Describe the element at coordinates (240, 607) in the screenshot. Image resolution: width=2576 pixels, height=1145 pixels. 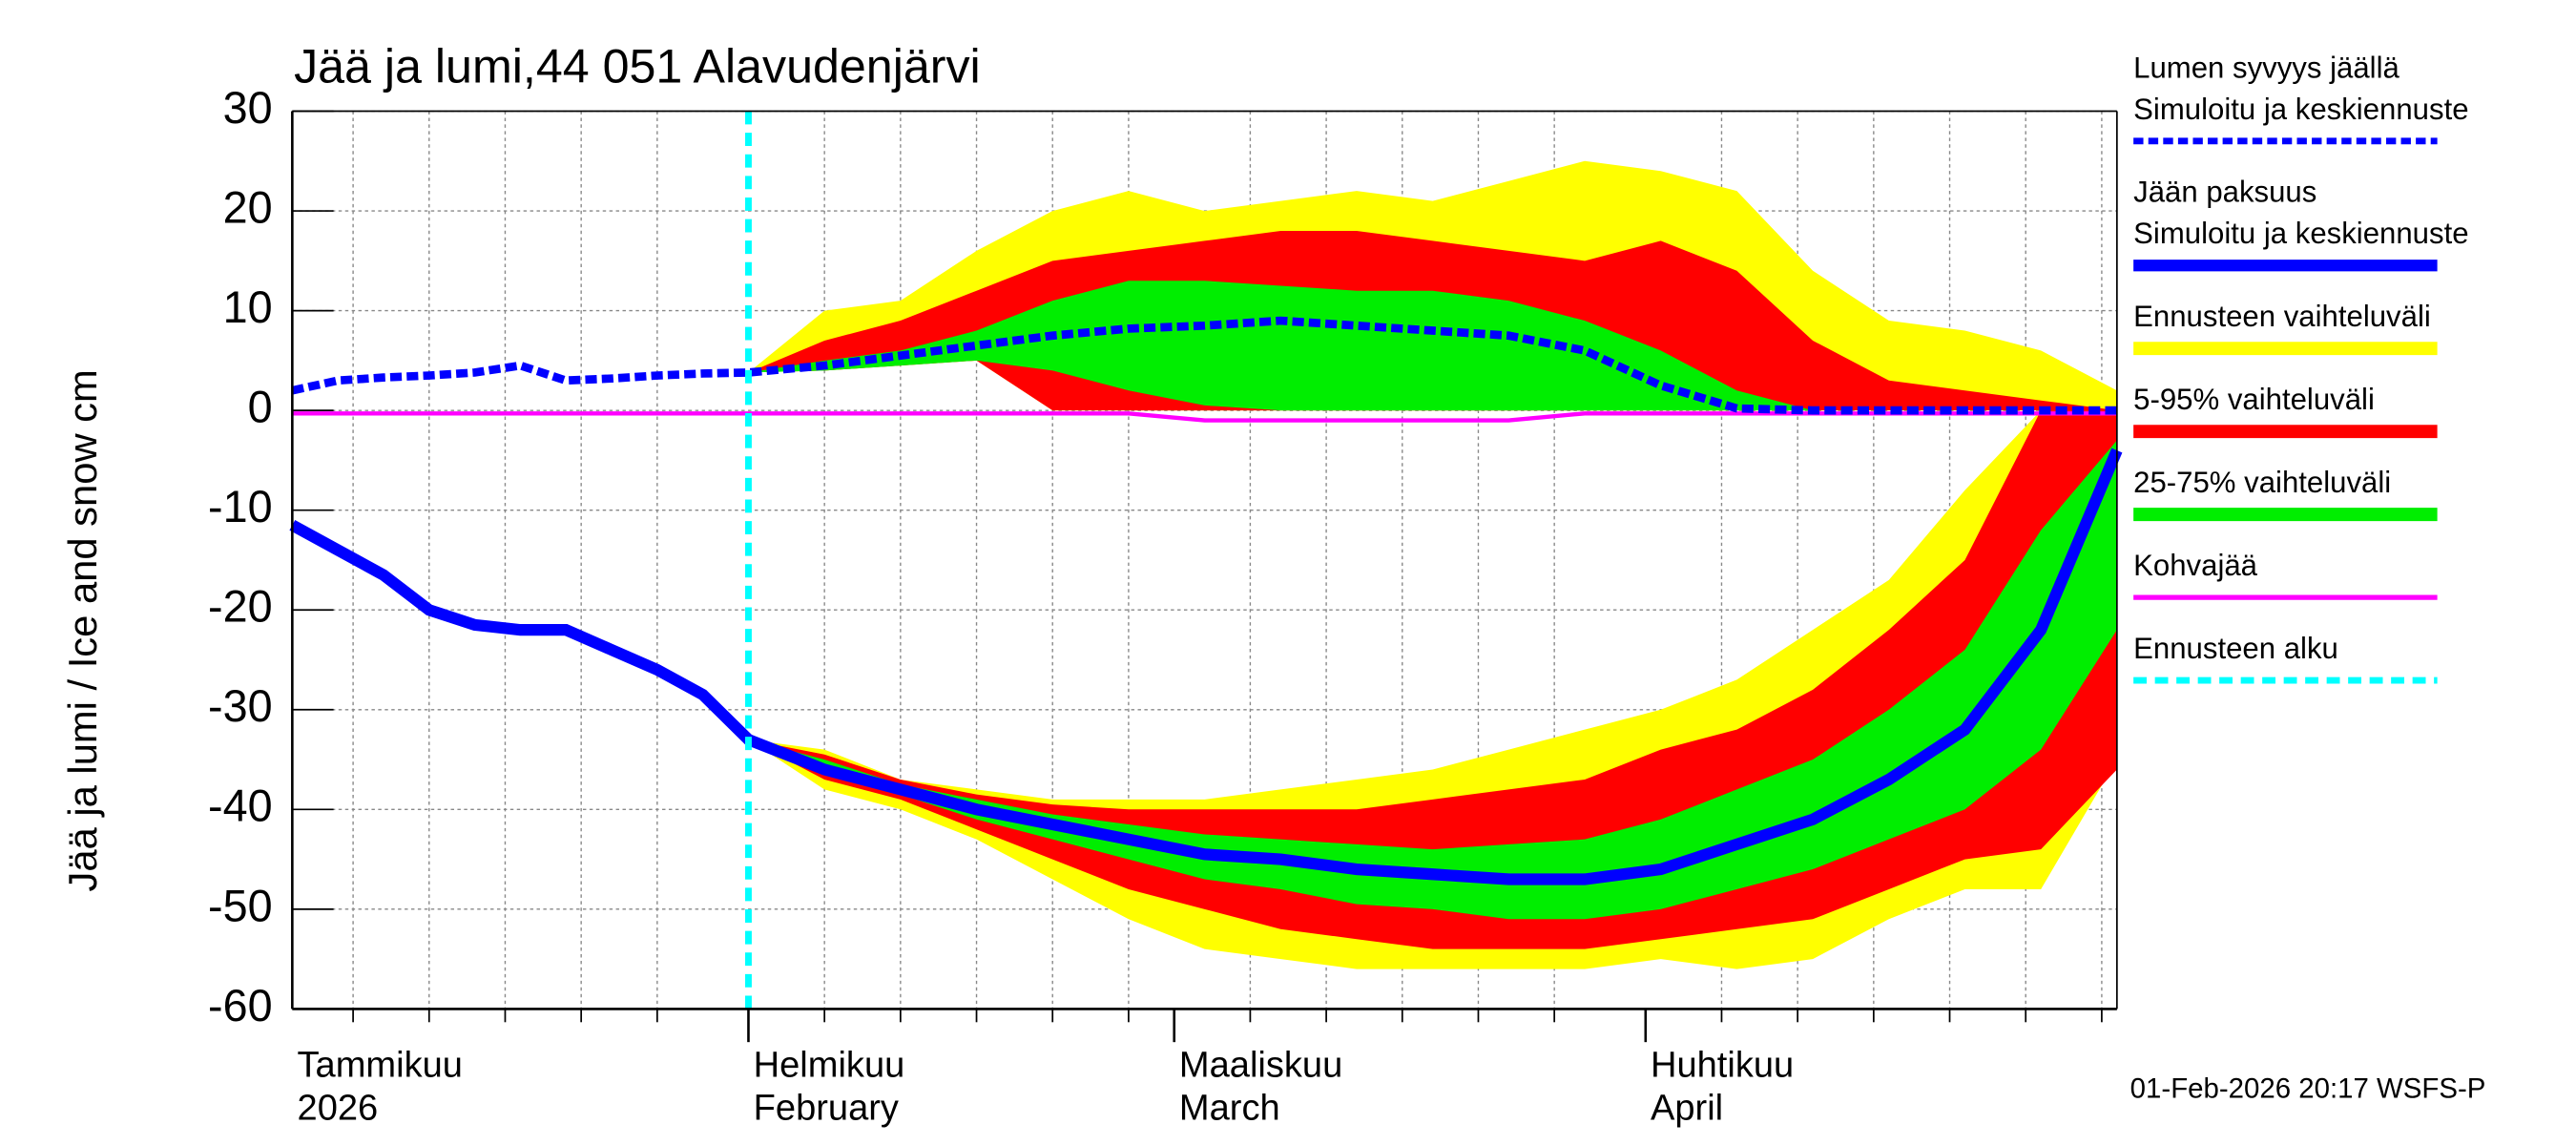
I see `y-tick-label: -20` at that location.